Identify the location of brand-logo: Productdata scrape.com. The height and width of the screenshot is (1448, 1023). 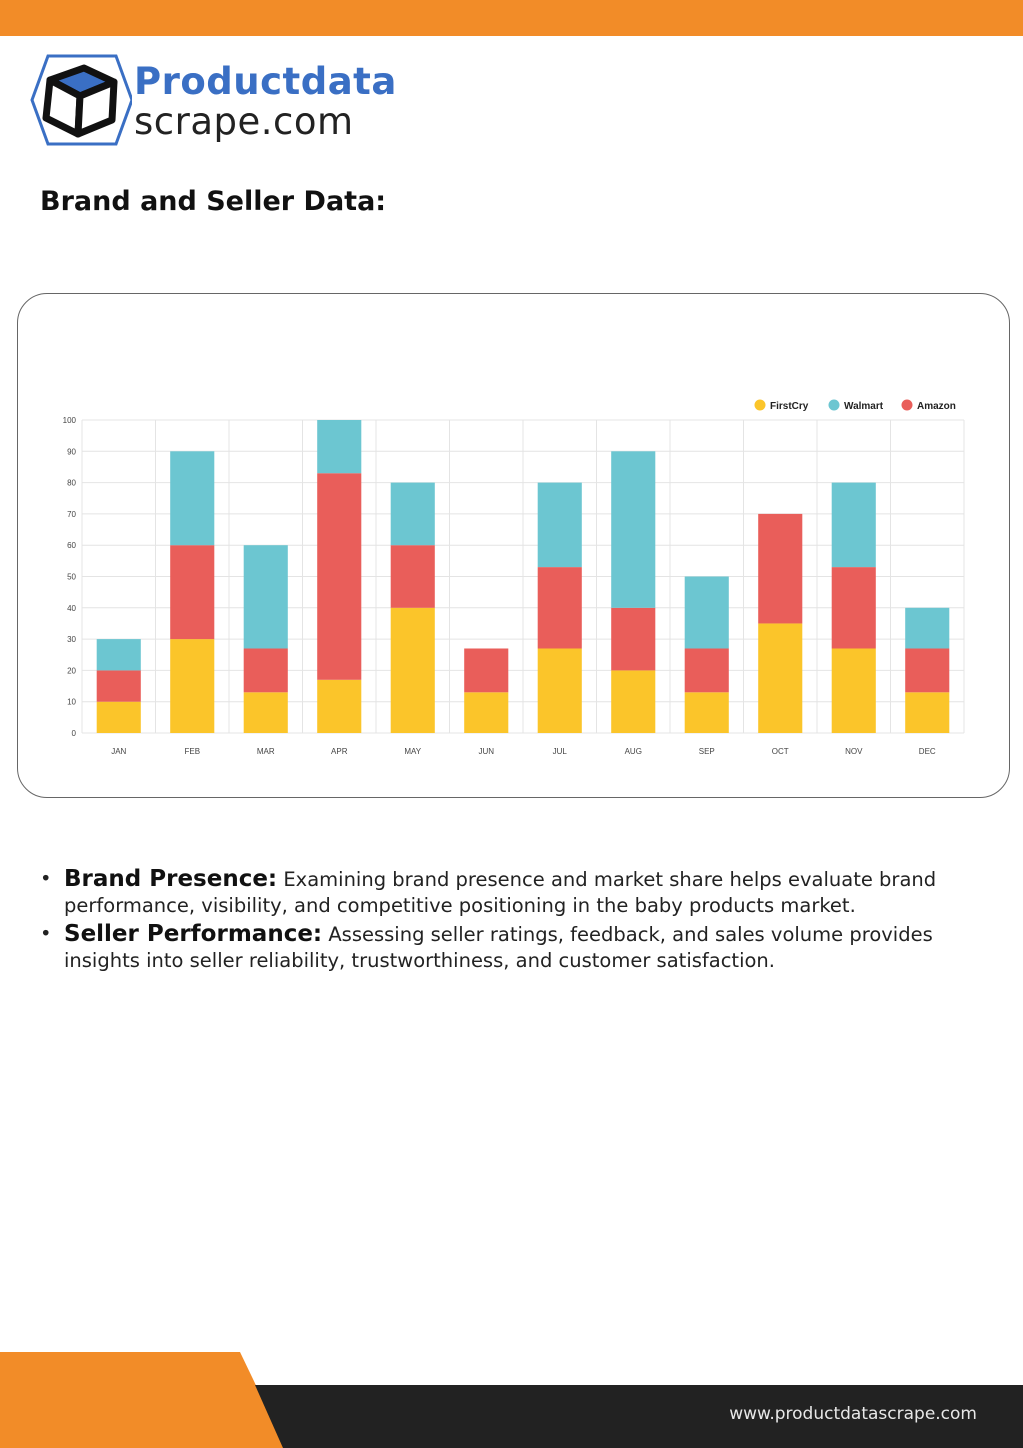
(212, 100).